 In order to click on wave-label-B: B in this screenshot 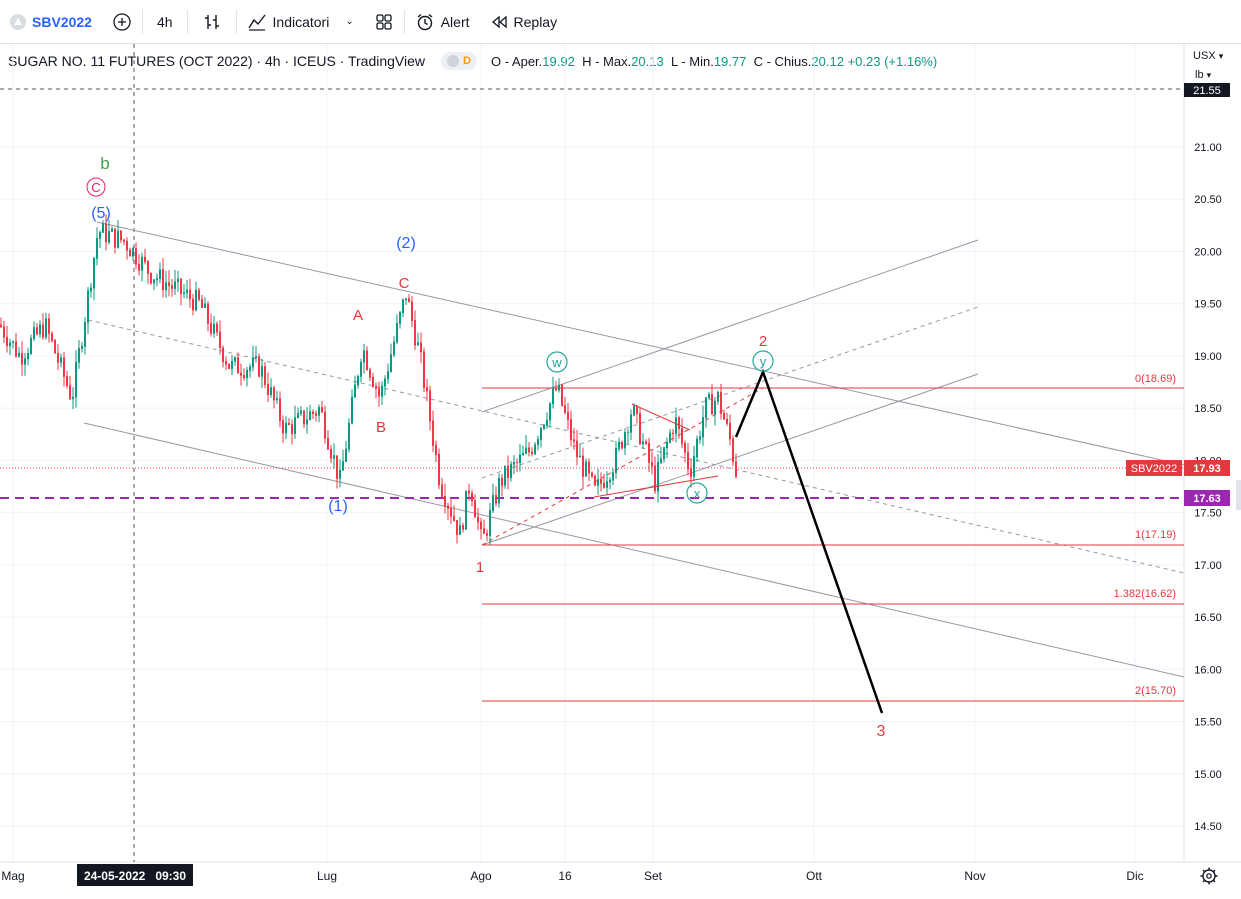, I will do `click(381, 427)`.